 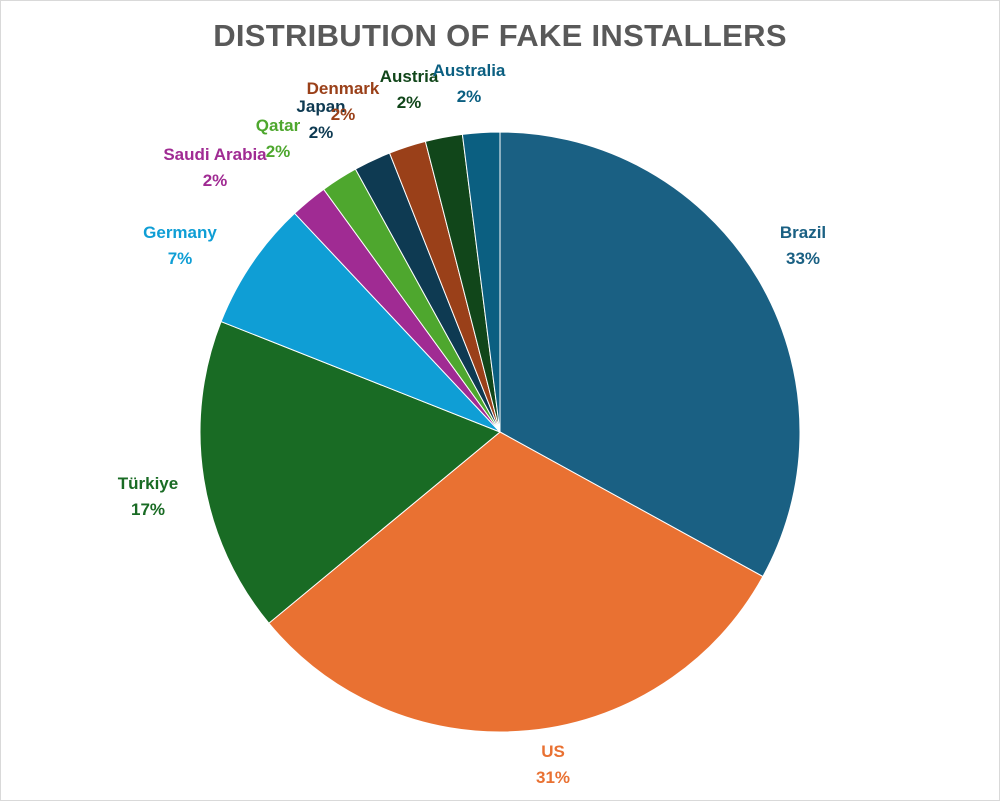 What do you see at coordinates (278, 125) in the screenshot?
I see `data-label-category-qatar: Qatar` at bounding box center [278, 125].